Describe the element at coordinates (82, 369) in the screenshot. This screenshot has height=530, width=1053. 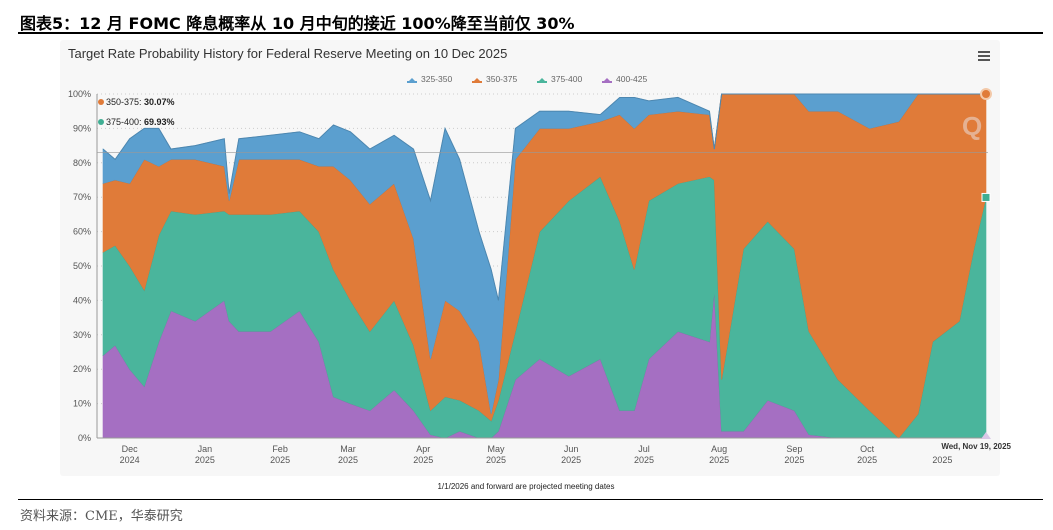
I see `y-tick-label: 20%` at that location.